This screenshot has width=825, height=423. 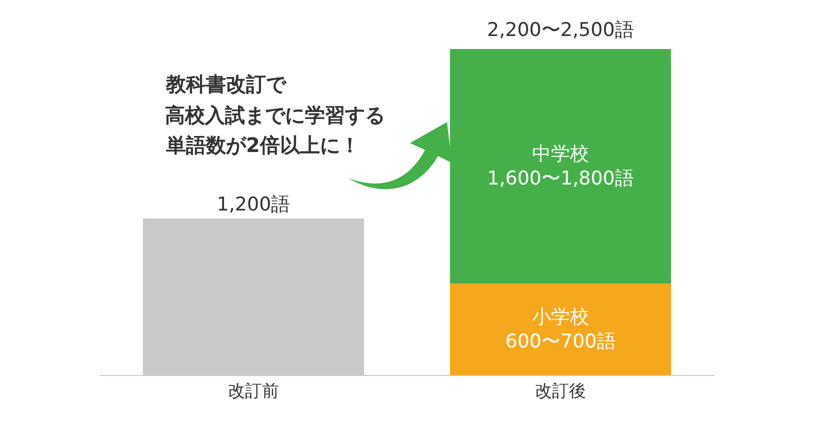 What do you see at coordinates (560, 30) in the screenshot?
I see `total-label: 2,200〜2,500語` at bounding box center [560, 30].